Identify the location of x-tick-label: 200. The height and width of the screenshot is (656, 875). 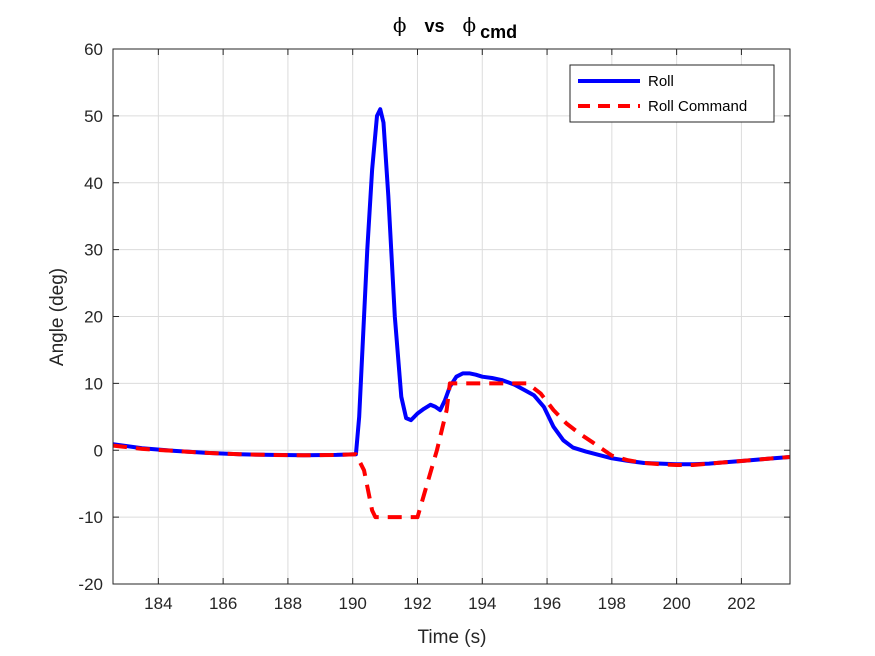
(676, 603).